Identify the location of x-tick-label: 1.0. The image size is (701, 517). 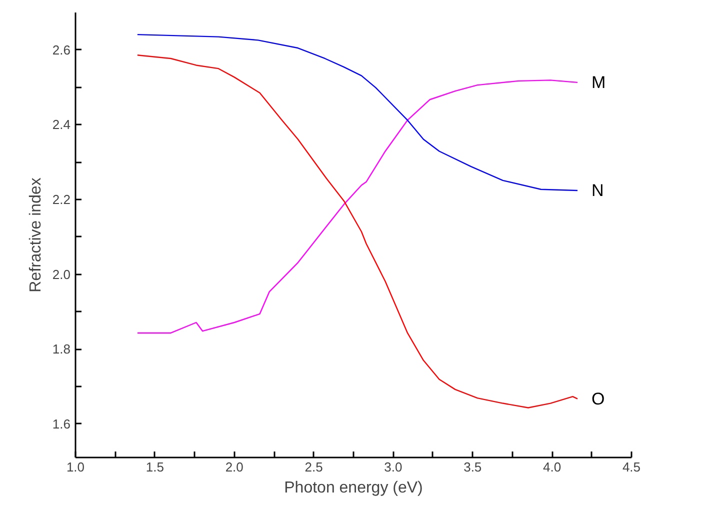
(75, 467).